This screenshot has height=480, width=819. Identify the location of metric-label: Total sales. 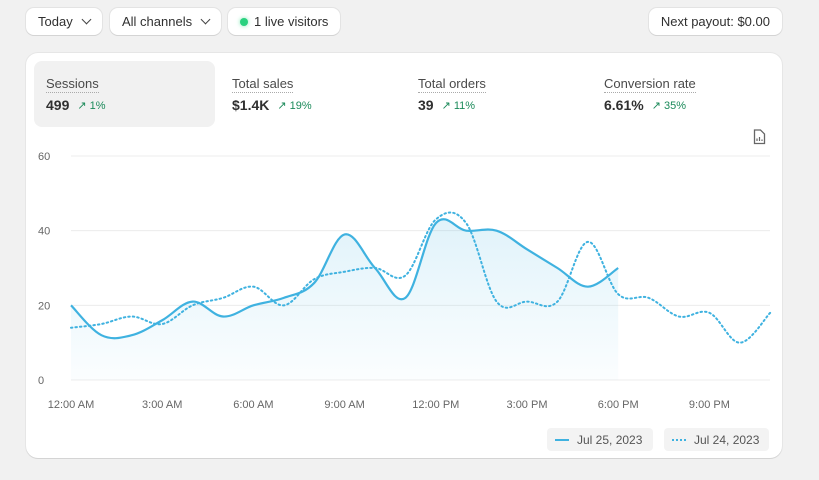
(263, 84).